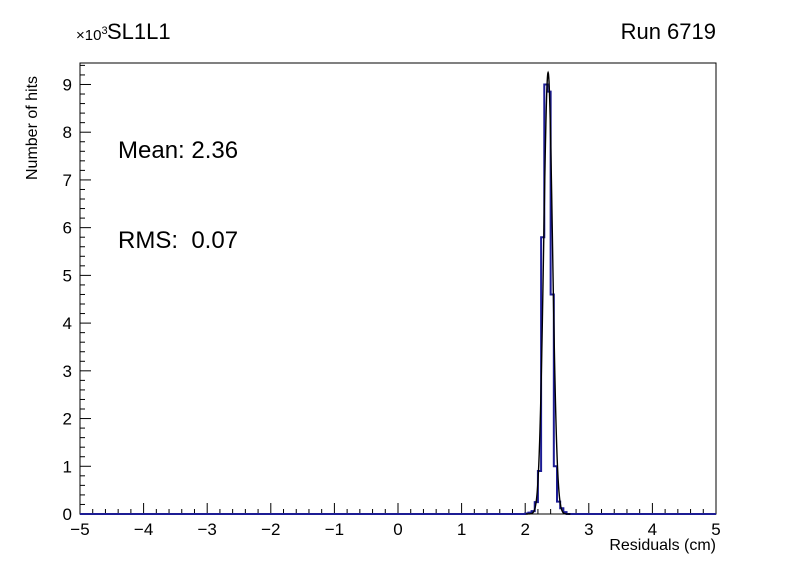  I want to click on stat-mean: Mean: 2.36, so click(178, 150).